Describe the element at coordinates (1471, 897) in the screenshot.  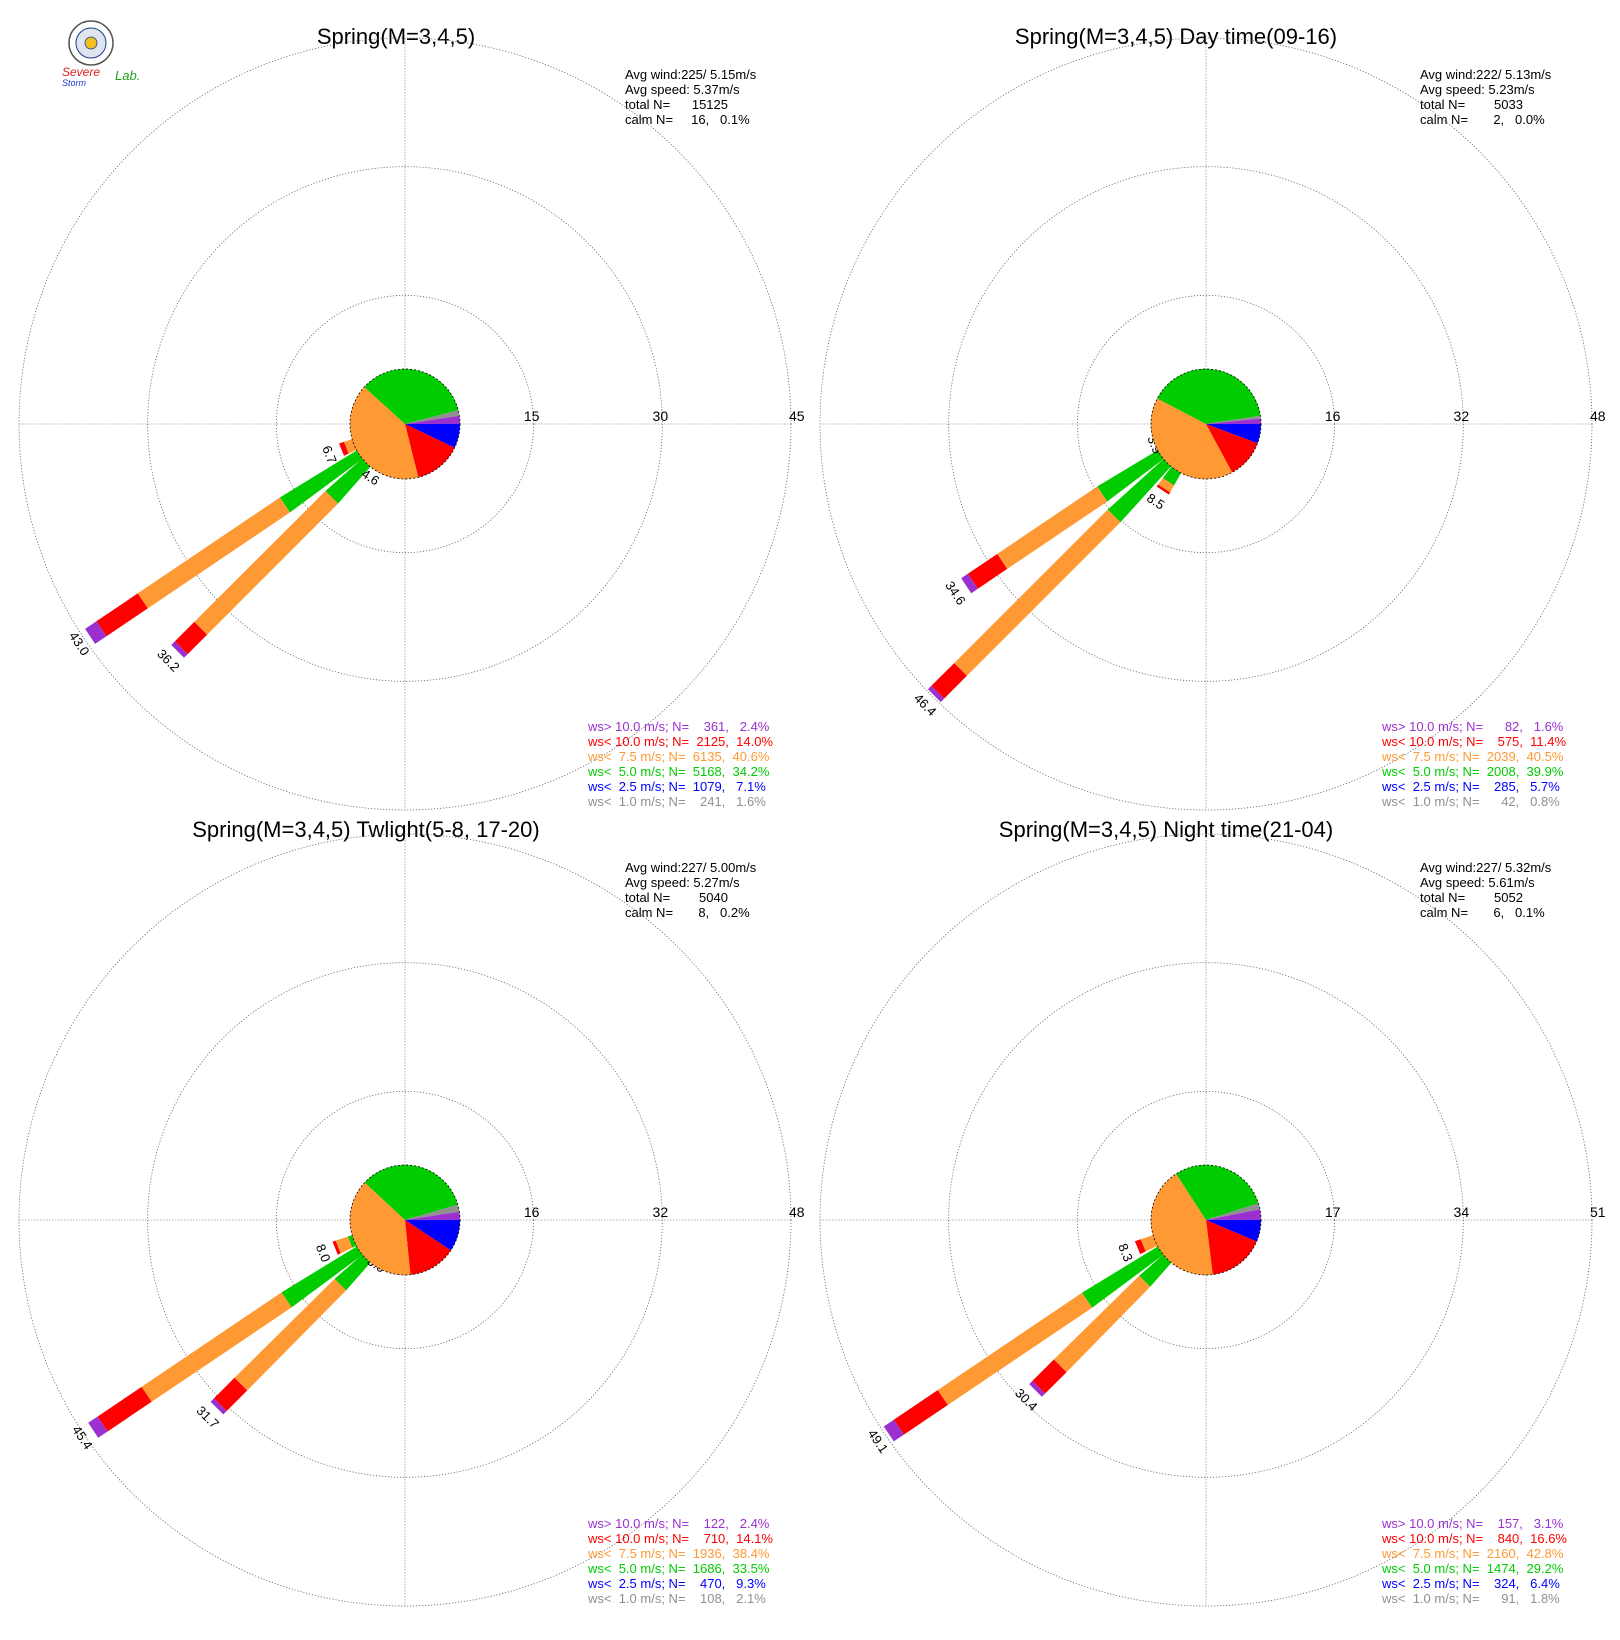
I see `stat-total-n: total N= 5052` at that location.